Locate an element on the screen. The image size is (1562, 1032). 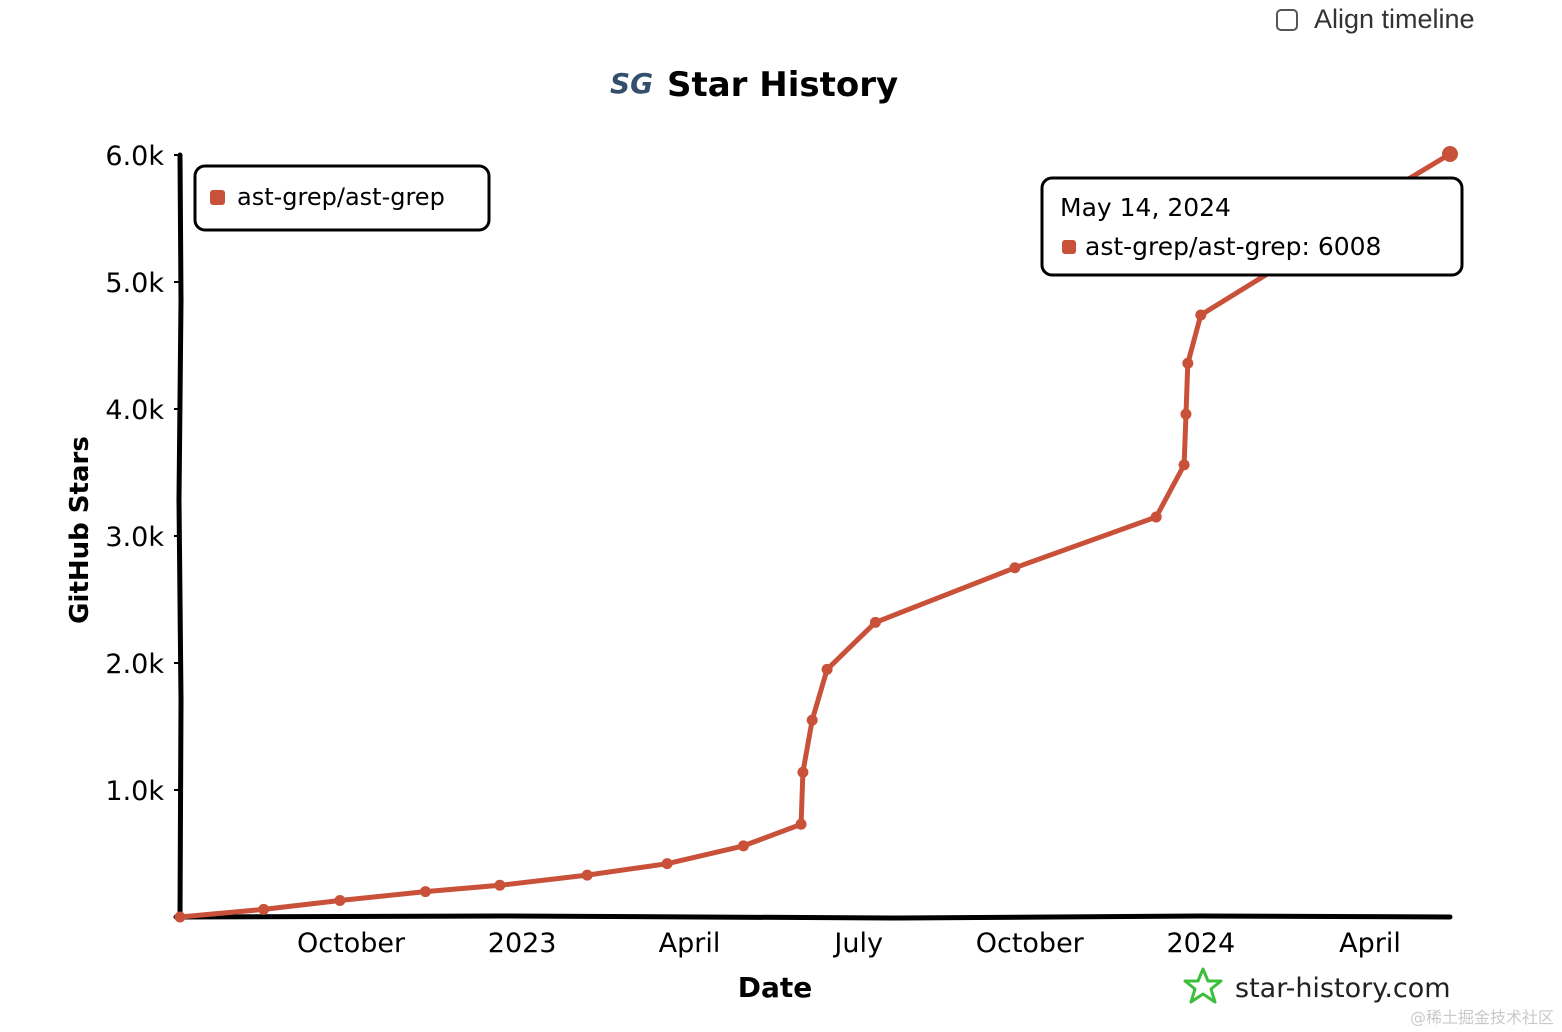
x-axis-line is located at coordinates (813, 917).